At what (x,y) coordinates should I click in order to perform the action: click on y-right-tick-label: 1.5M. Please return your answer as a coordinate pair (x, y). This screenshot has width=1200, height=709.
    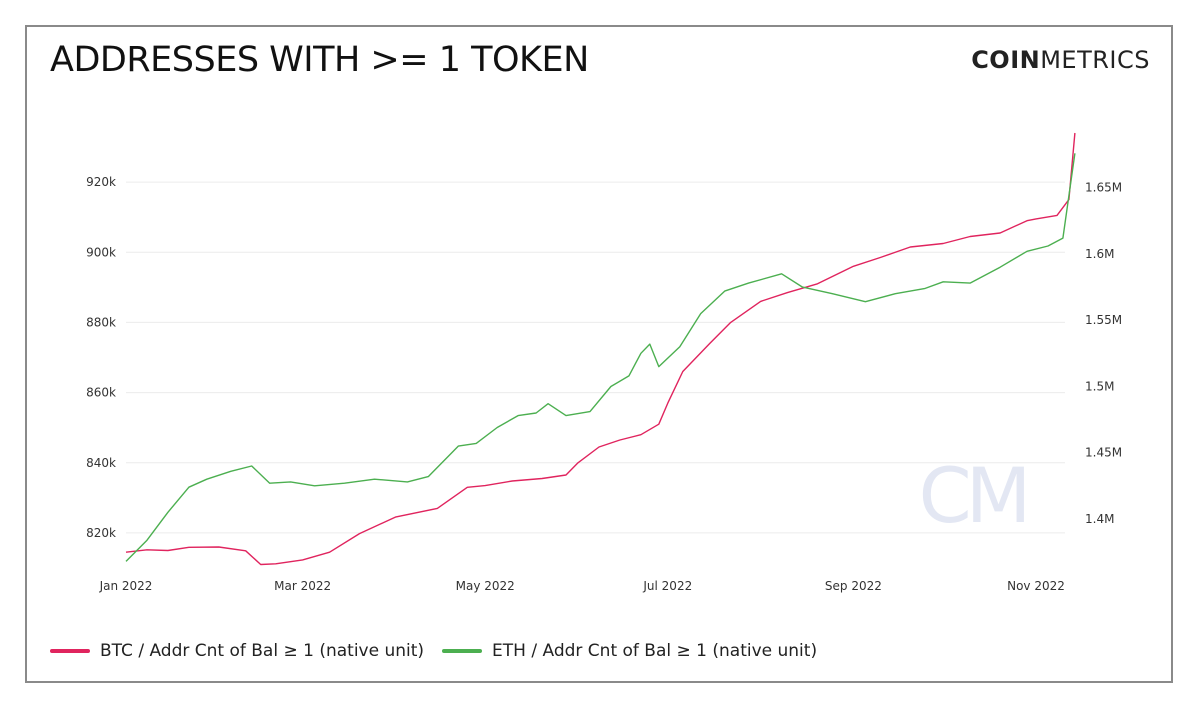
    Looking at the image, I should click on (1099, 386).